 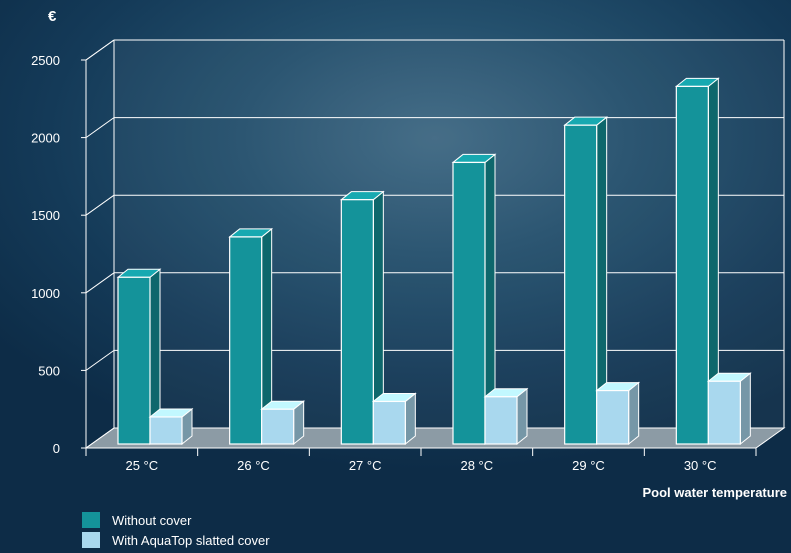 What do you see at coordinates (100, 50) in the screenshot?
I see `side-wall-top` at bounding box center [100, 50].